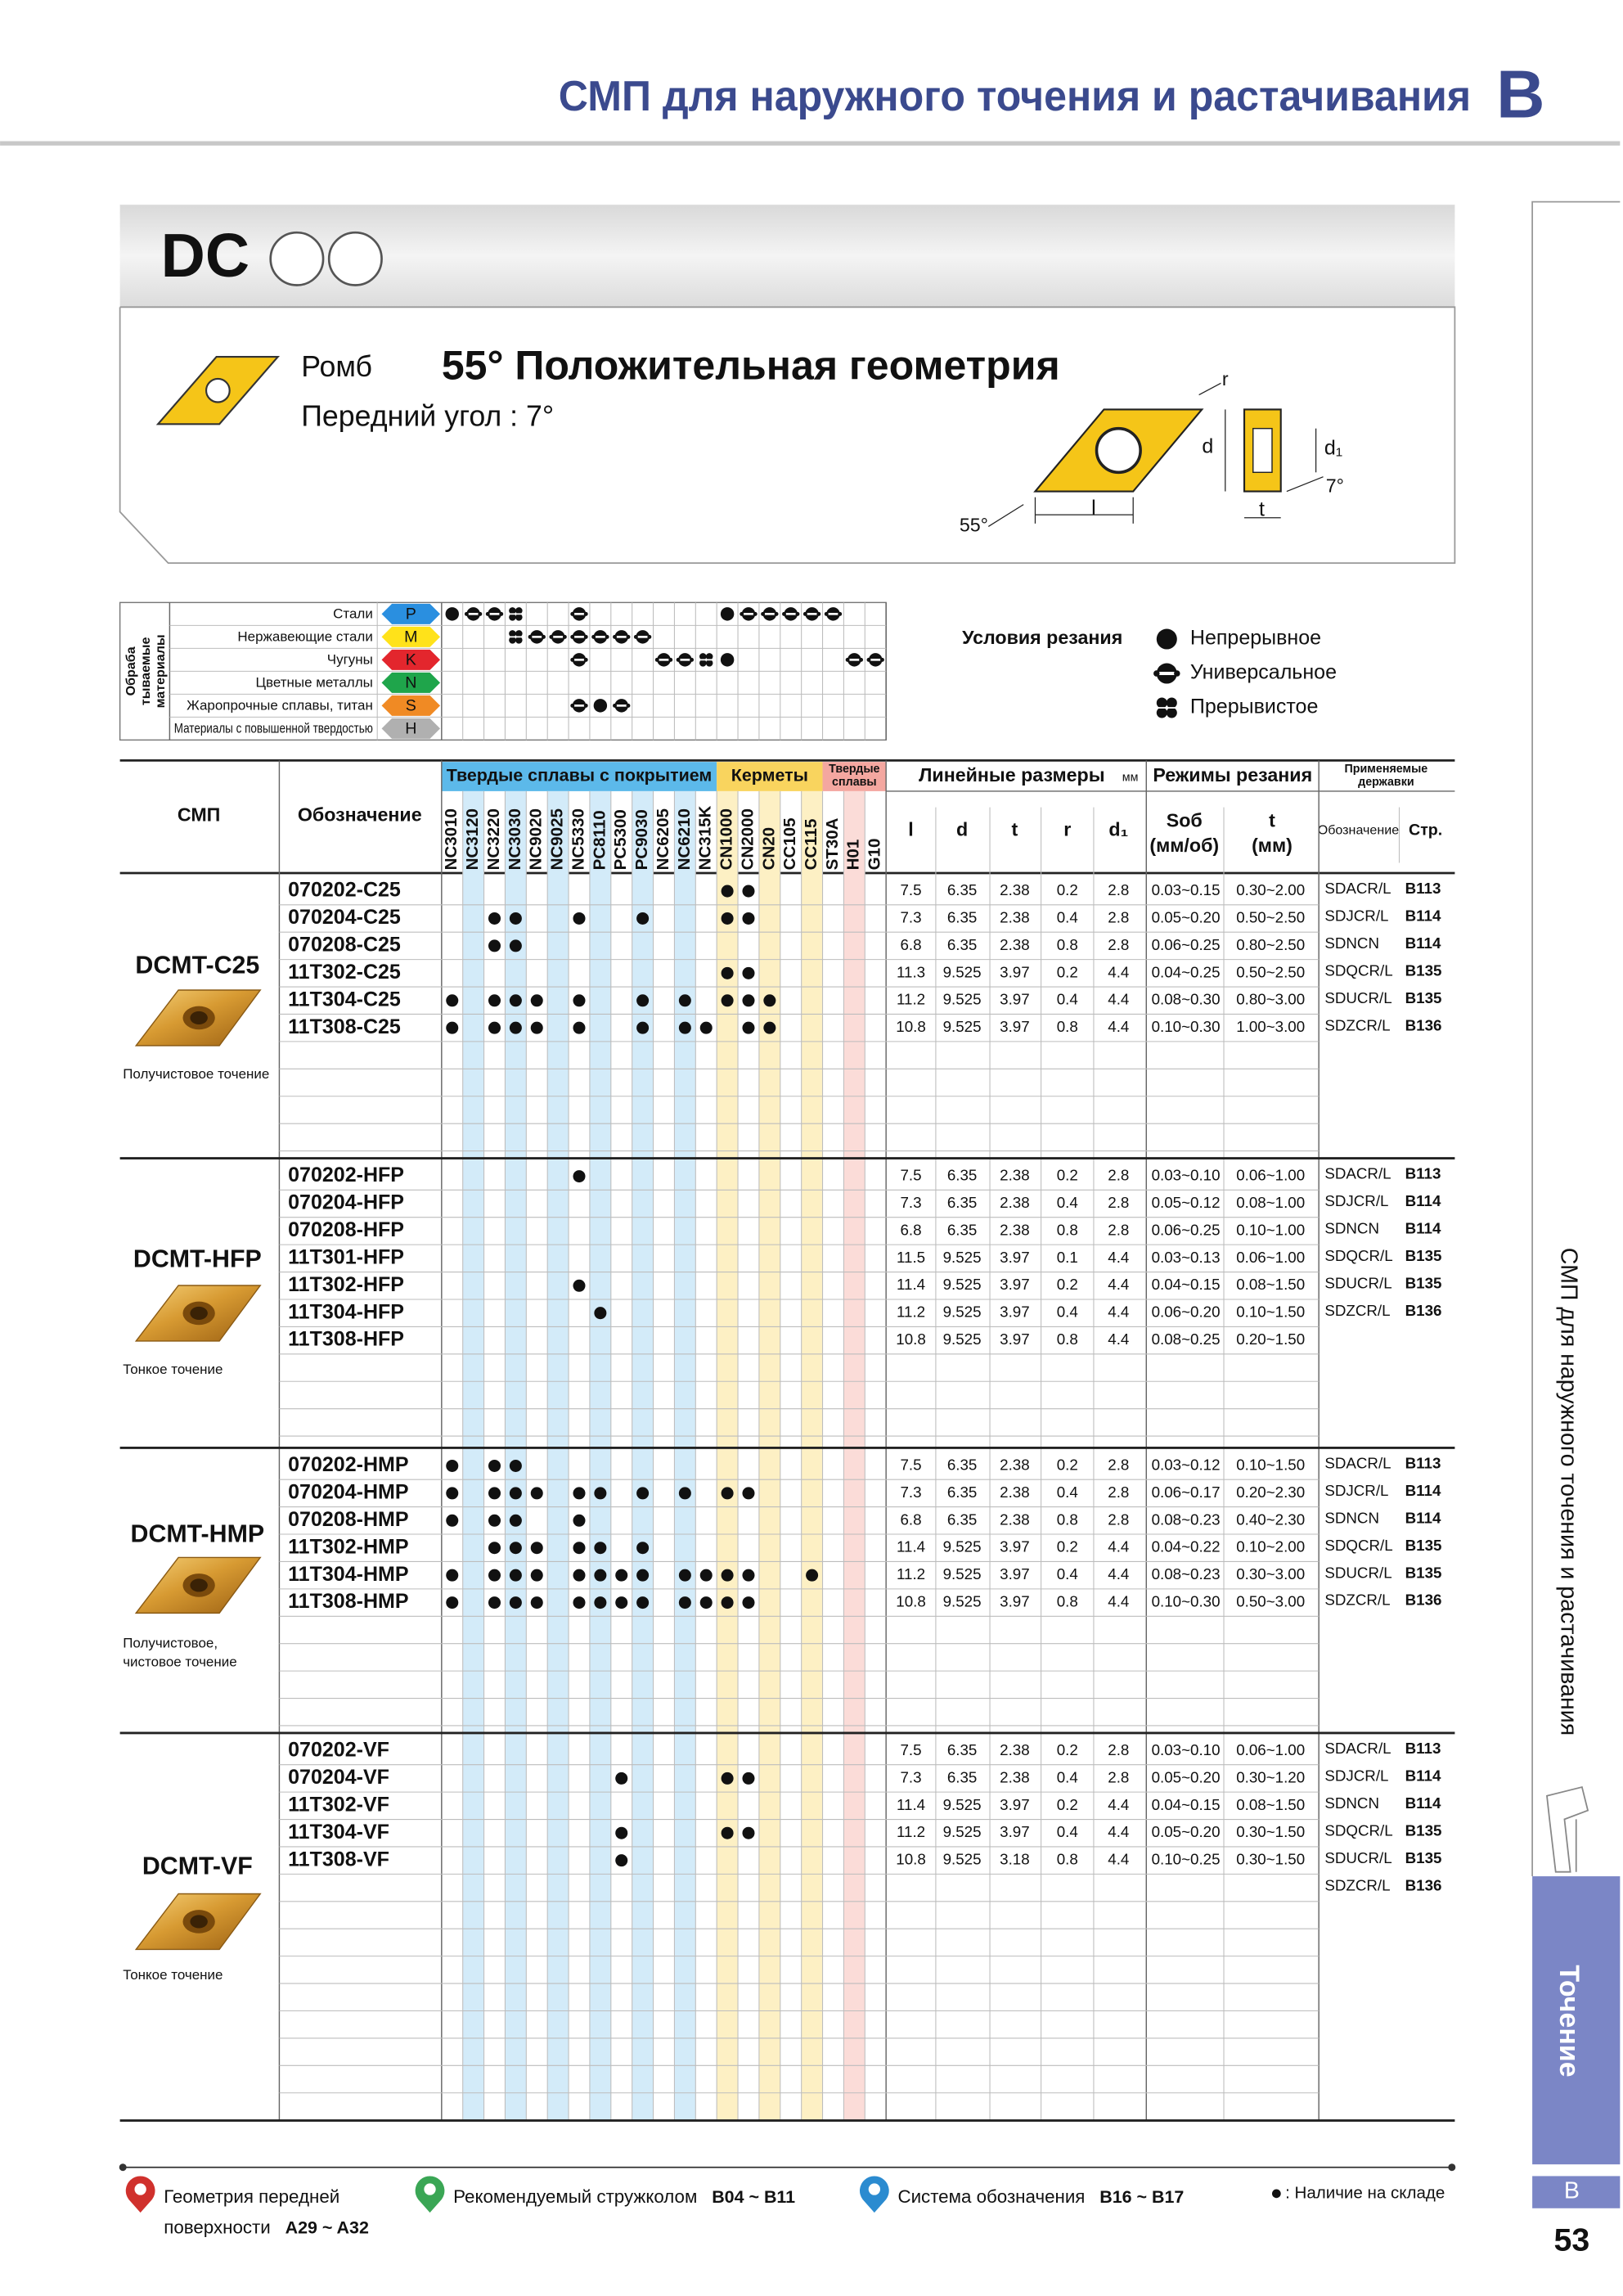 The image size is (1623, 2296). Describe the element at coordinates (910, 1777) in the screenshot. I see `dimension-value: 7.3` at that location.